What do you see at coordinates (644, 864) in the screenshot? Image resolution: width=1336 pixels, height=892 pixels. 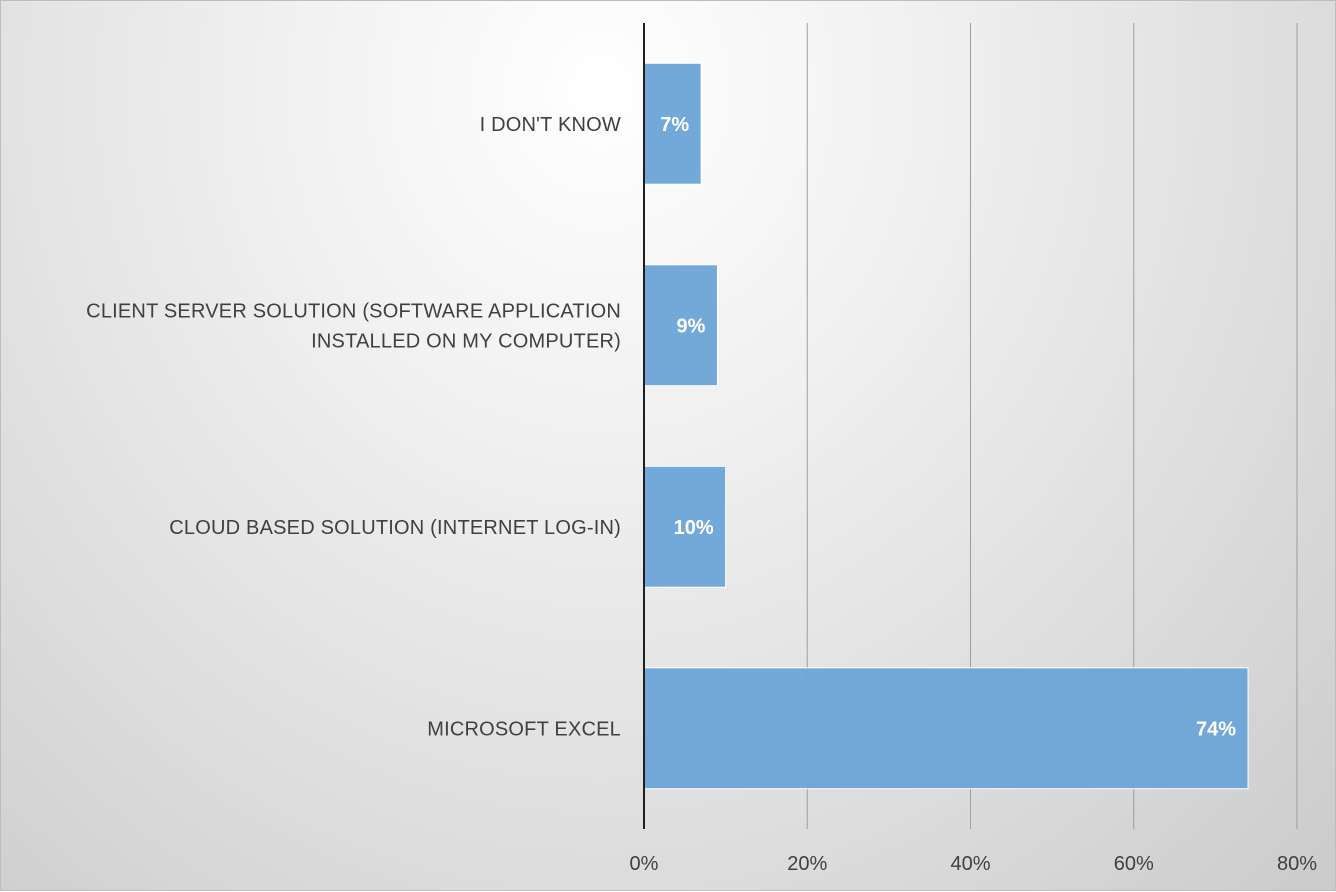 I see `x-tick-label-0: 0%` at bounding box center [644, 864].